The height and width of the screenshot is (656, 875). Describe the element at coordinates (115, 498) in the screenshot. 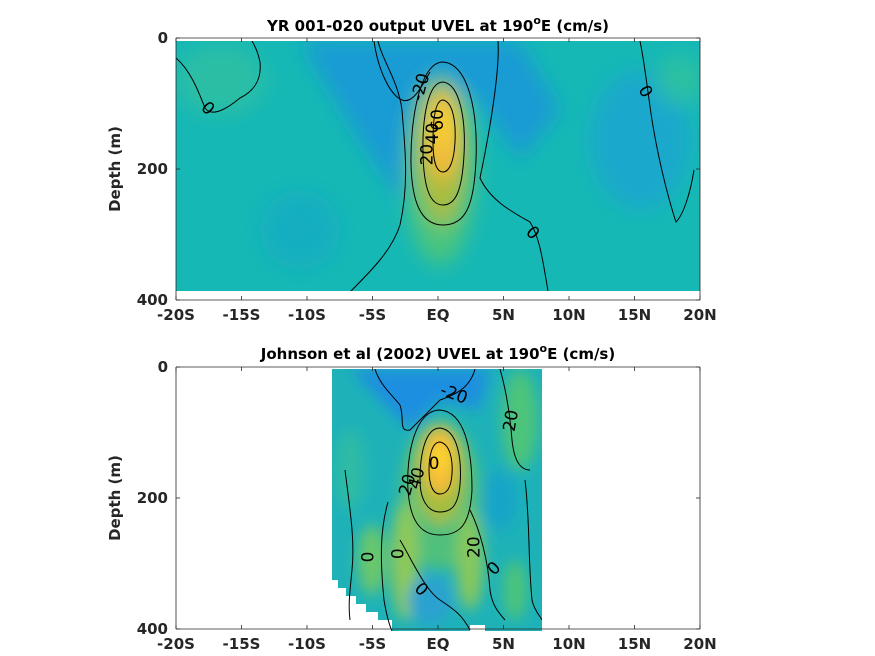

I see `y-axis-label-bottom: Depth (m)` at that location.